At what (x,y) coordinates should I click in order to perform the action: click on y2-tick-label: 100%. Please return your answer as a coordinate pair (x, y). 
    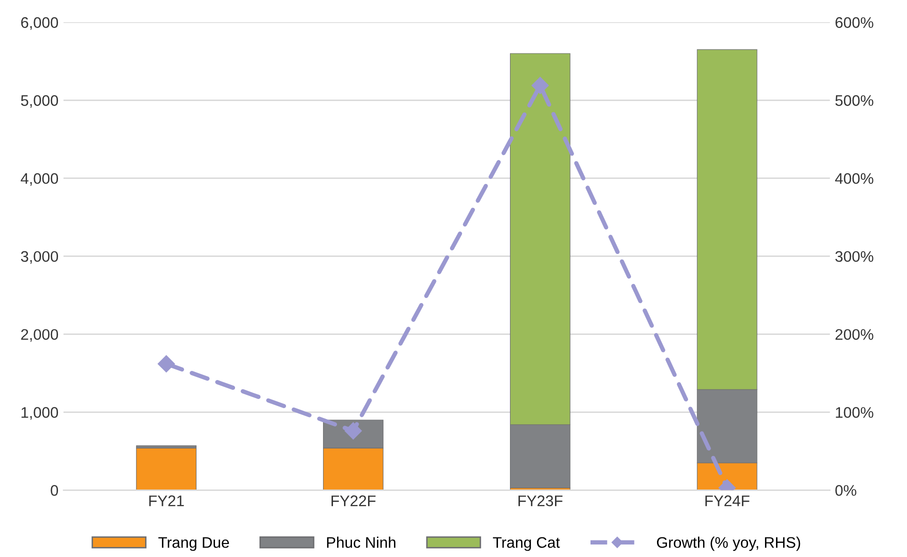
    Looking at the image, I should click on (855, 412).